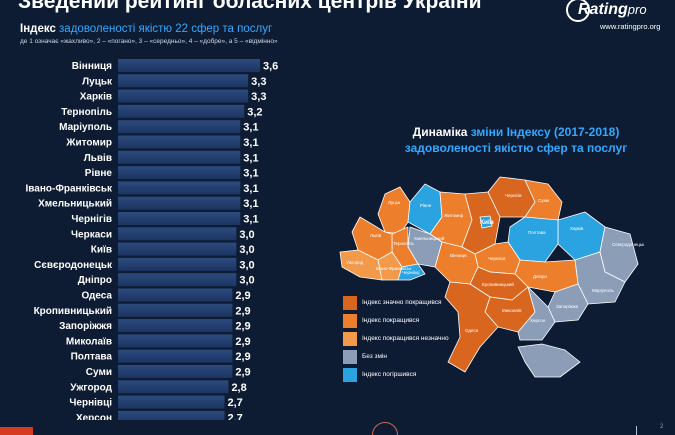 The image size is (675, 435). Describe the element at coordinates (497, 258) in the screenshot. I see `map-label-cherkasy: Черкаси` at that location.